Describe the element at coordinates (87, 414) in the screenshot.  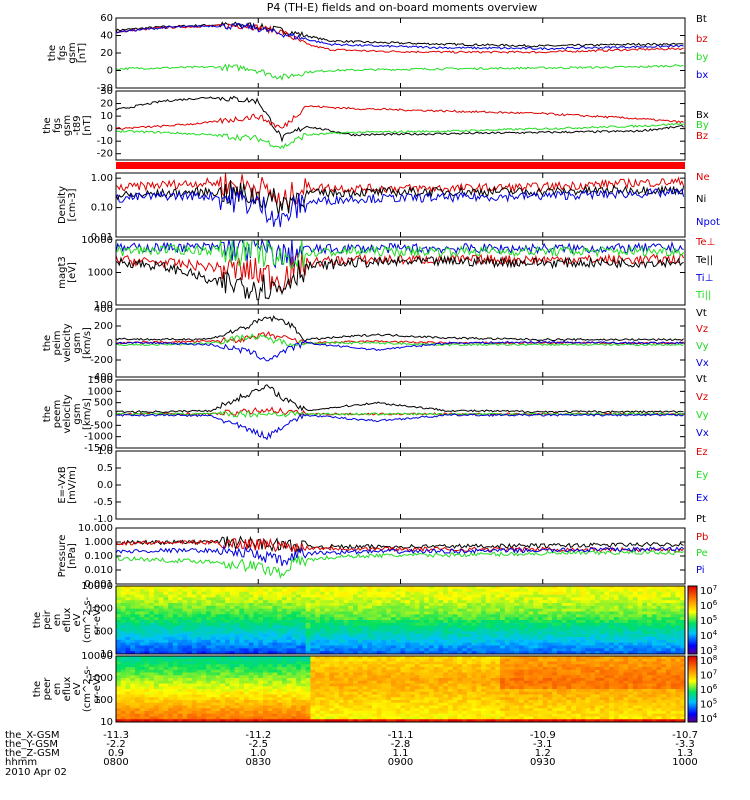
I see `panel-peem-velocity-ylabel: [km/s]` at that location.